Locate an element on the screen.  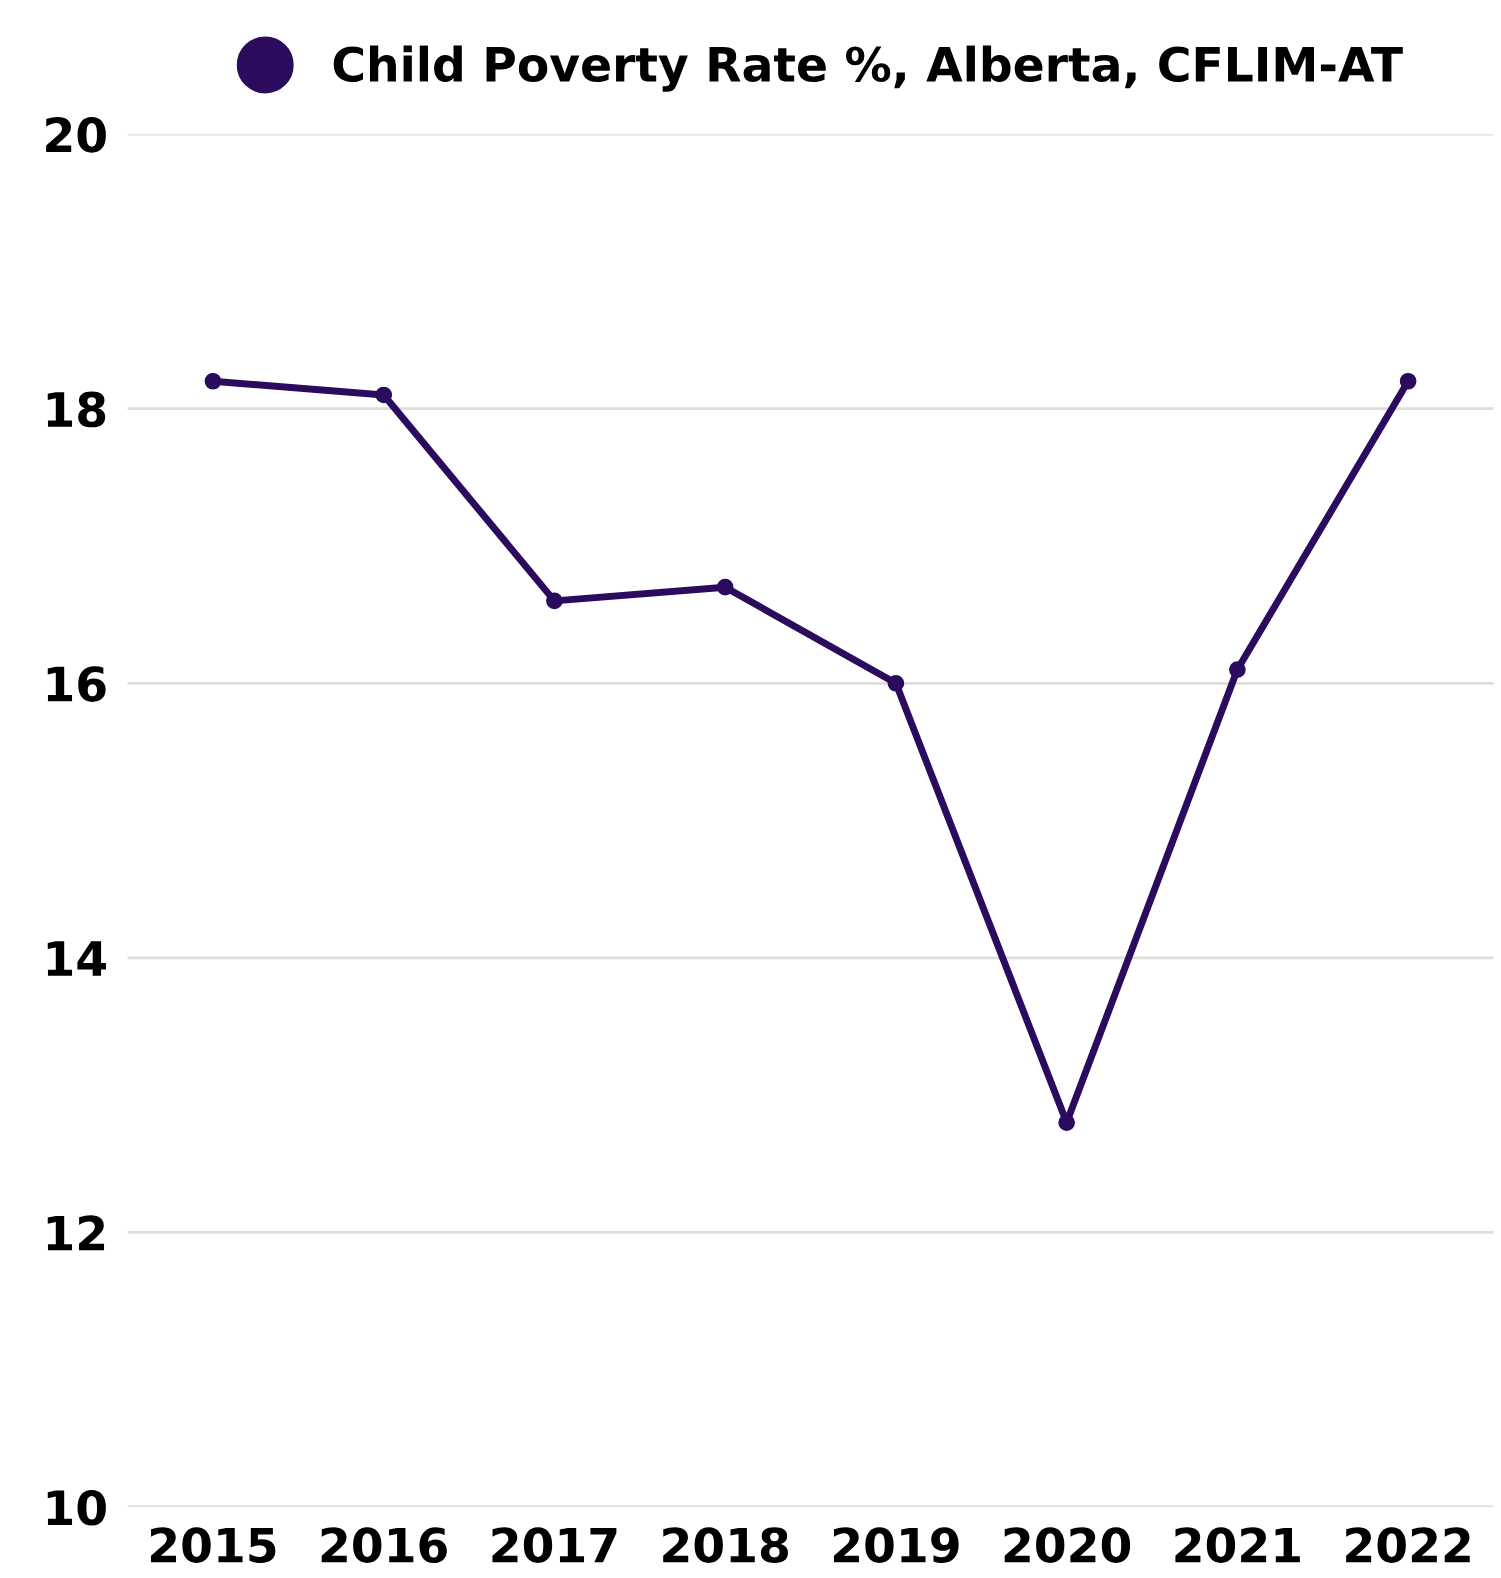
x-tick-label: 2015 is located at coordinates (213, 1545).